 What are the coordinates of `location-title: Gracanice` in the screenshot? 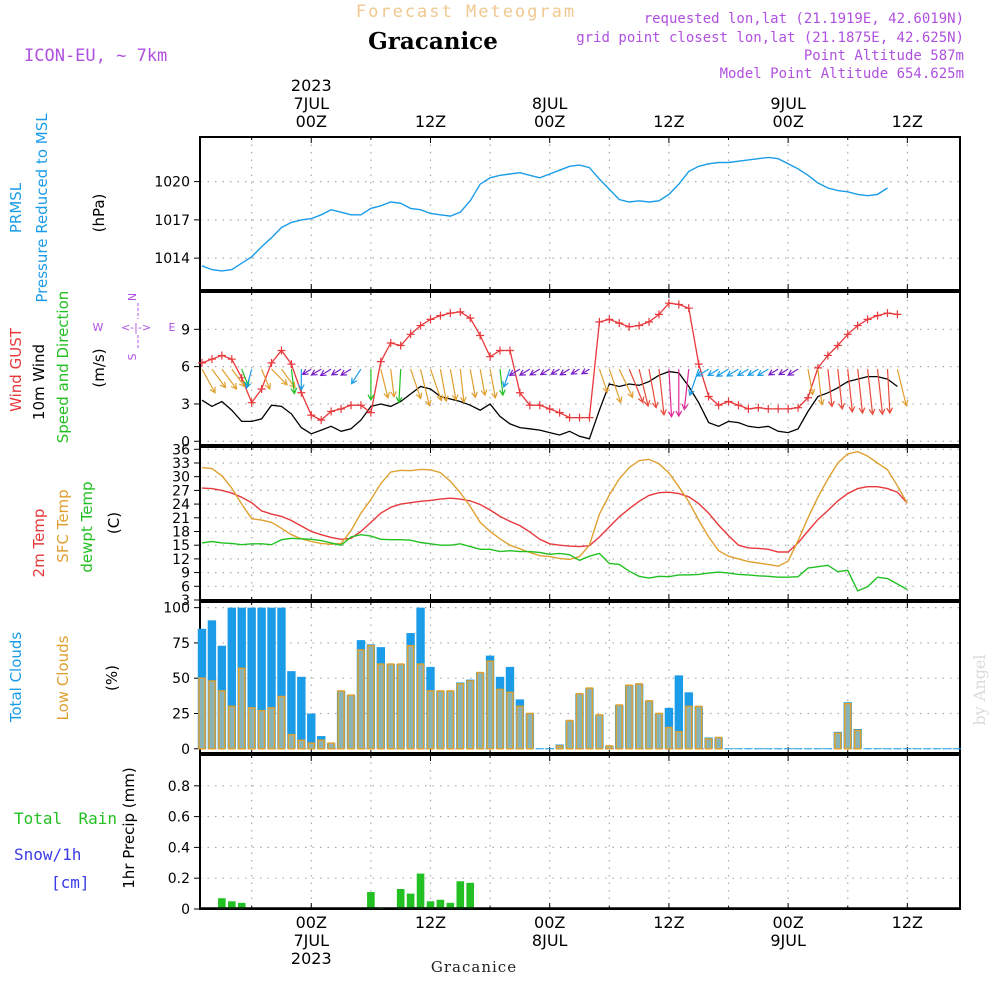 It's located at (433, 41).